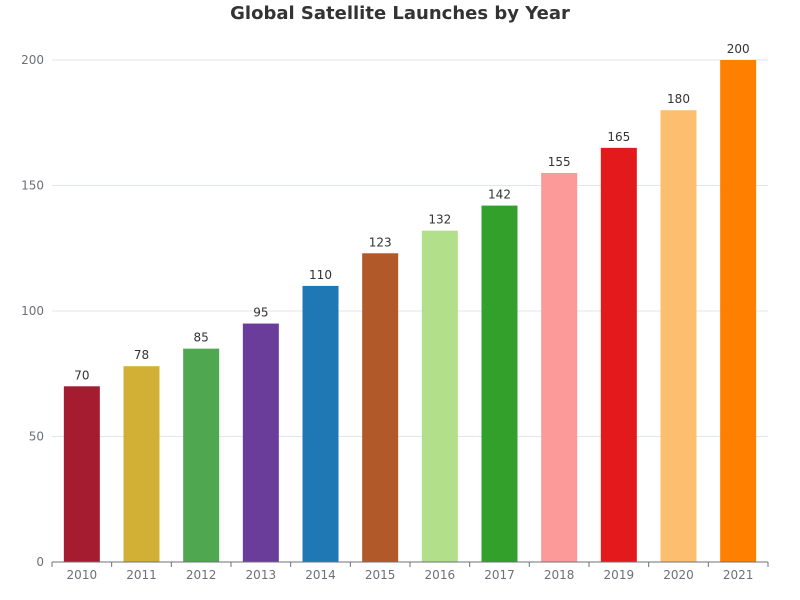 This screenshot has width=800, height=600. What do you see at coordinates (400, 13) in the screenshot?
I see `chart-title: Global Satellite Launches by Year` at bounding box center [400, 13].